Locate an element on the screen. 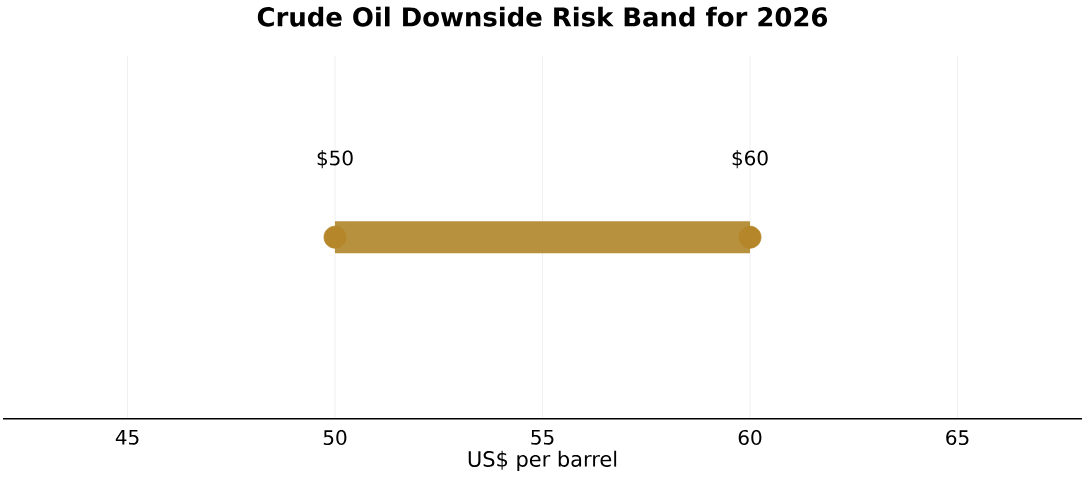 The width and height of the screenshot is (1083, 490). x-tick-label: 60 is located at coordinates (750, 438).